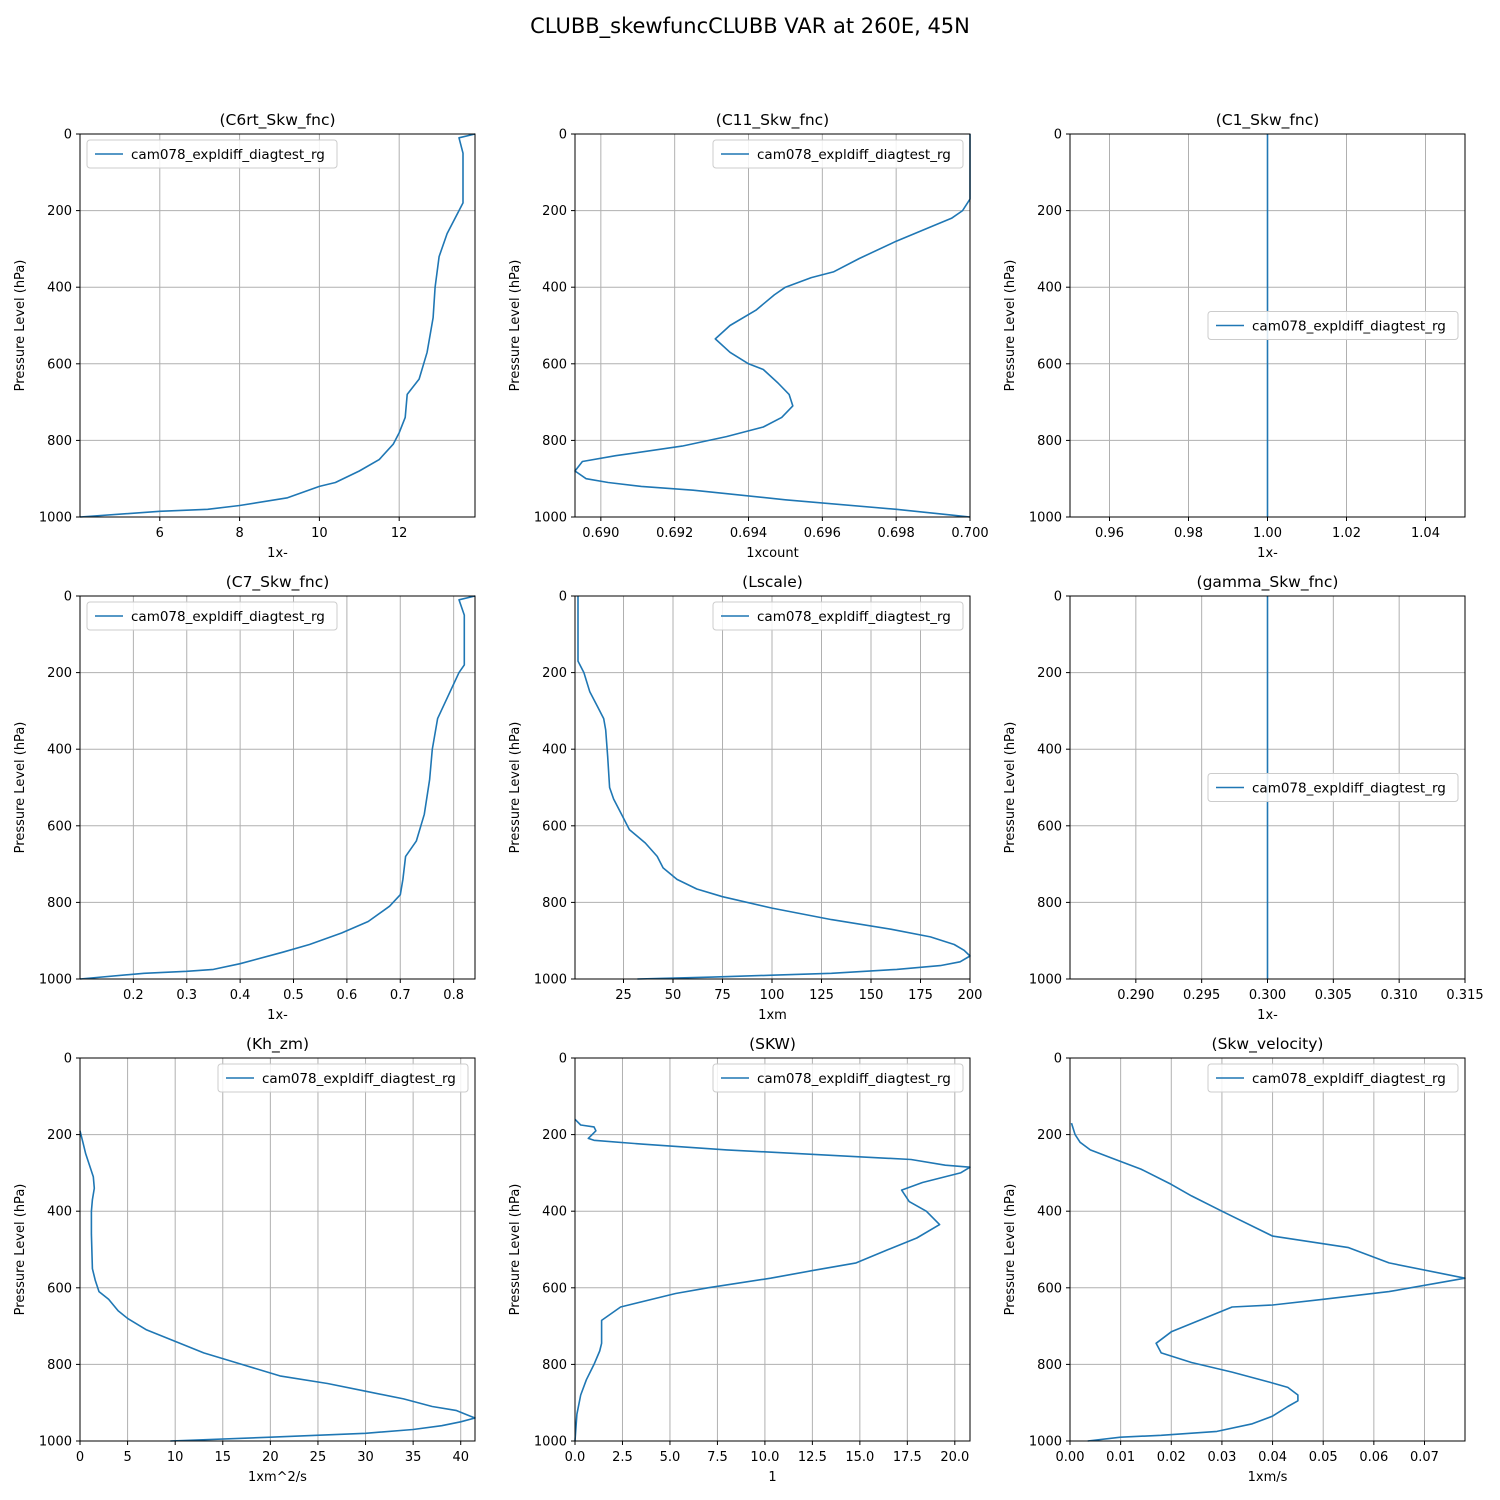  What do you see at coordinates (812, 1457) in the screenshot?
I see `x-tick-label: 12.5` at bounding box center [812, 1457].